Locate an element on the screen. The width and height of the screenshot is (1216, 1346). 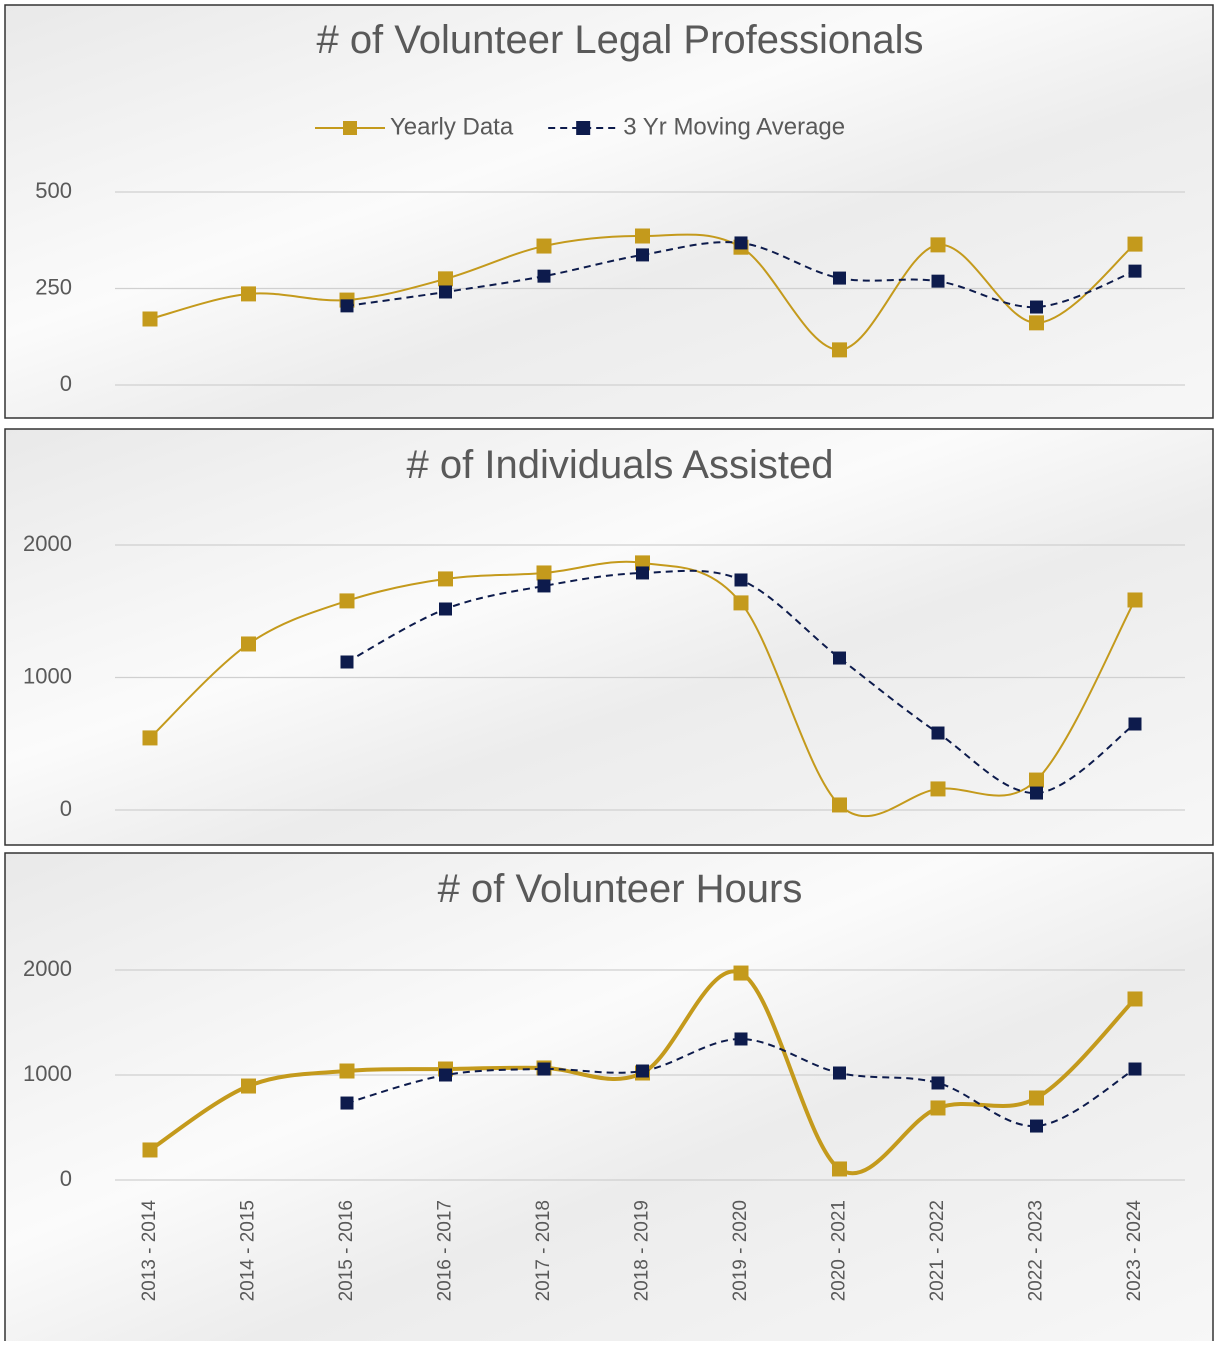
x-tick-label: 2013 - 2014 is located at coordinates (149, 1251).